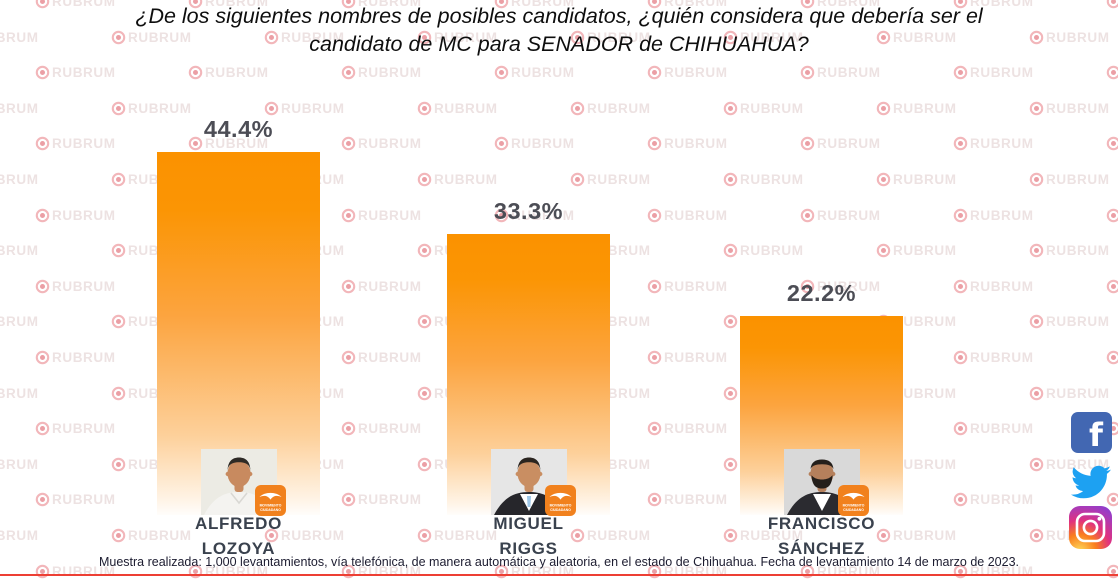  Describe the element at coordinates (528, 536) in the screenshot. I see `candidate-name: MIGUEL RIGGS` at that location.